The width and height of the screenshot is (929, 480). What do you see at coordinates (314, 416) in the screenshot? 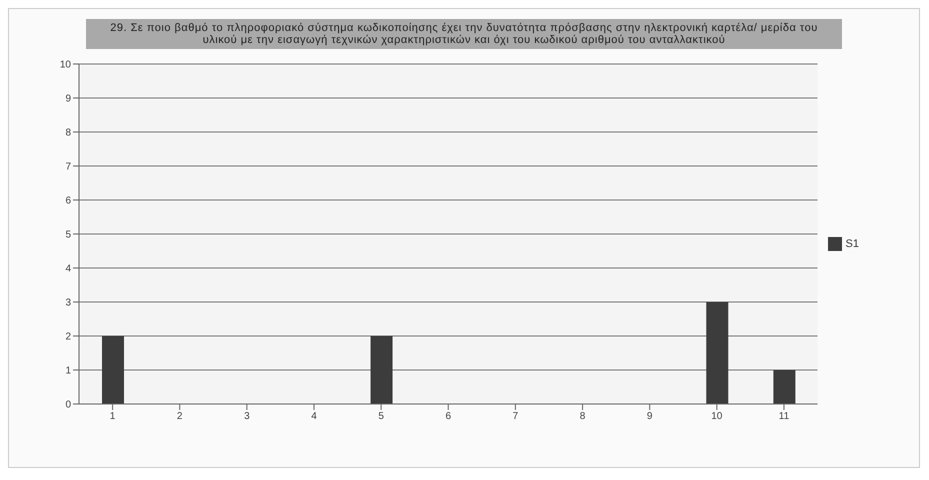
I see `x-tick-label: 4` at bounding box center [314, 416].